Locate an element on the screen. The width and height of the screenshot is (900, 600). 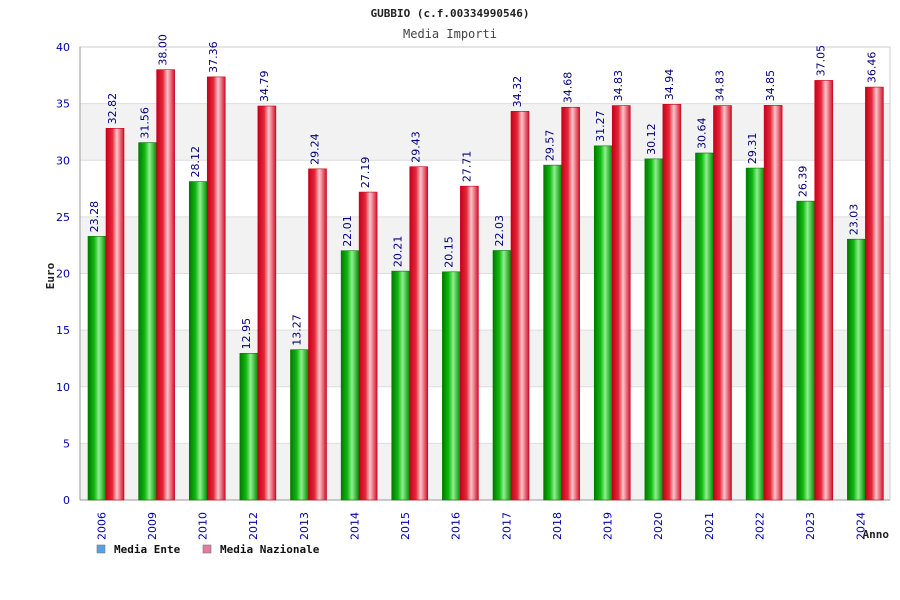
y-tick-label: 35 is located at coordinates (63, 104).